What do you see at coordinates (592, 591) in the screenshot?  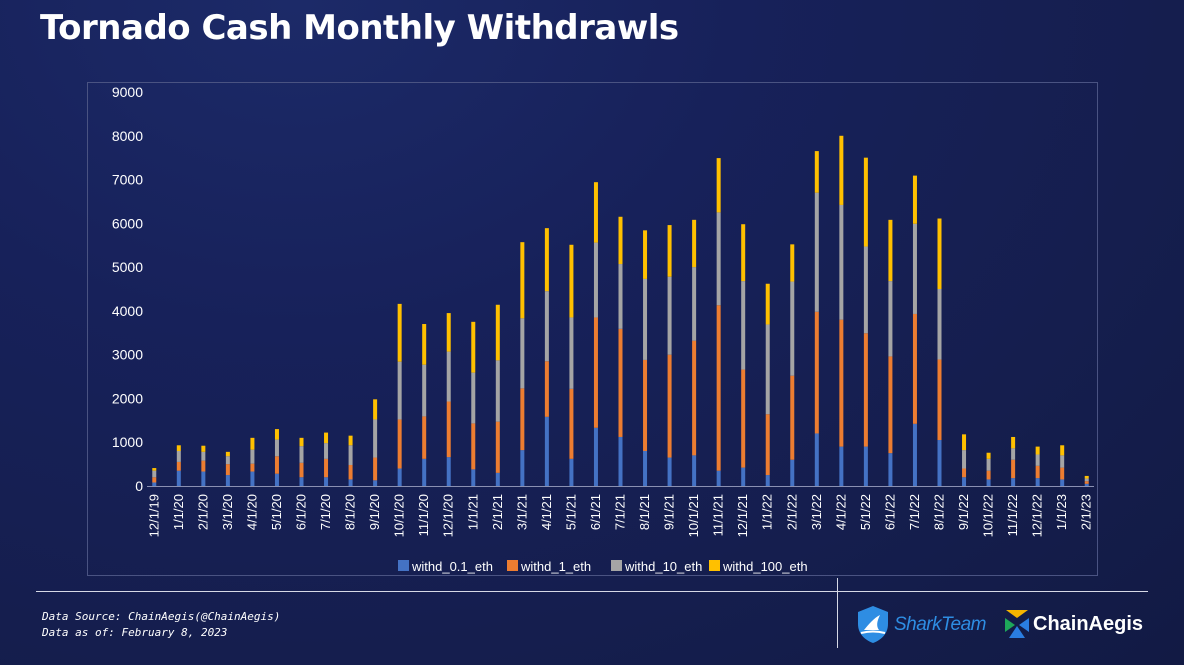 I see `footer-divider` at bounding box center [592, 591].